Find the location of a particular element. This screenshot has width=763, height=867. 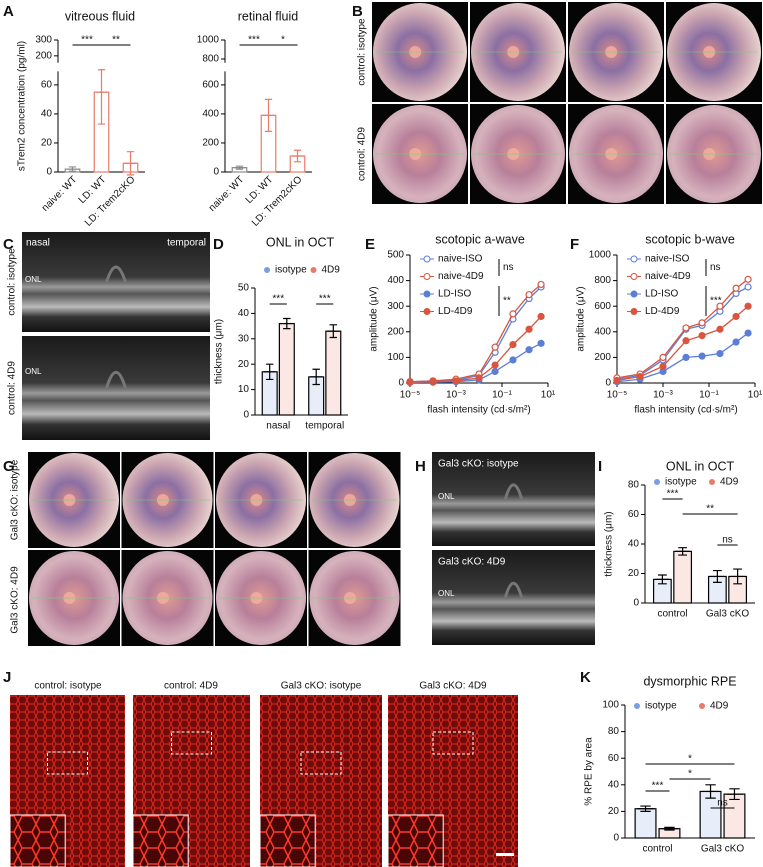

row-label: Gal3 cKO: 4D9 is located at coordinates (472, 562).